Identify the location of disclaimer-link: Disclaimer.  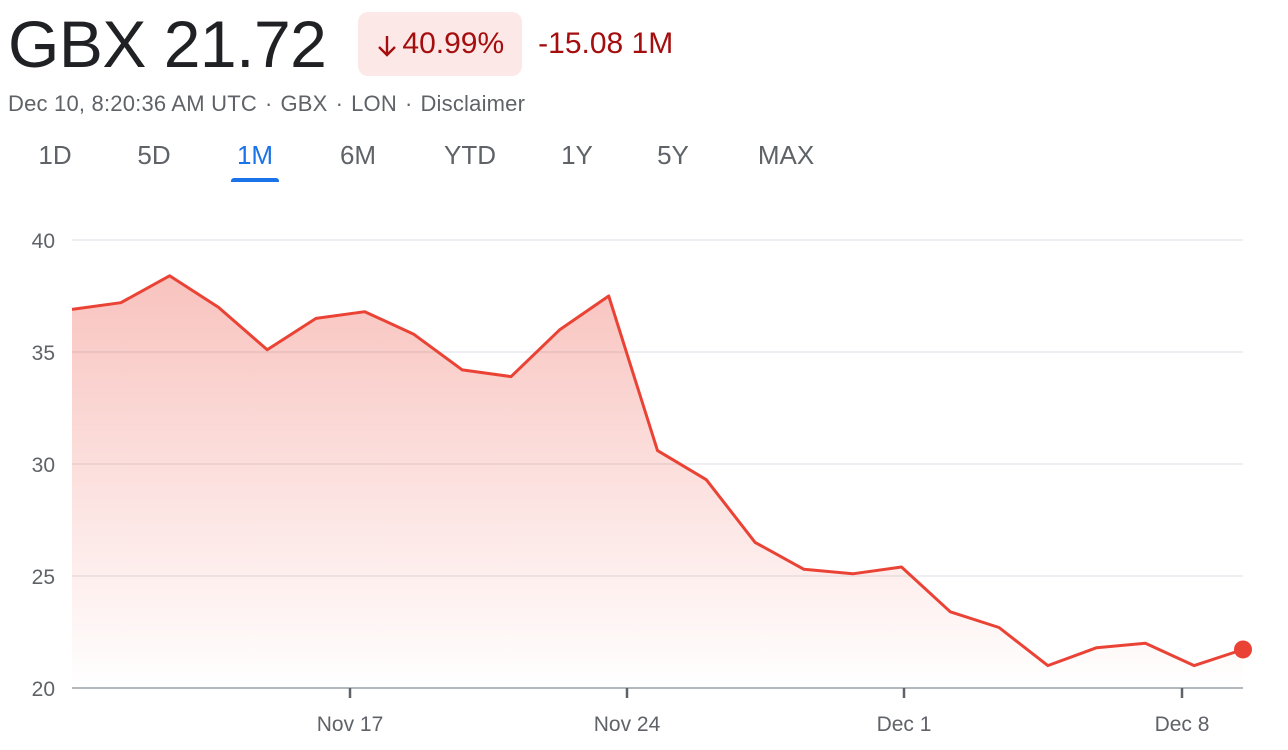
(473, 103).